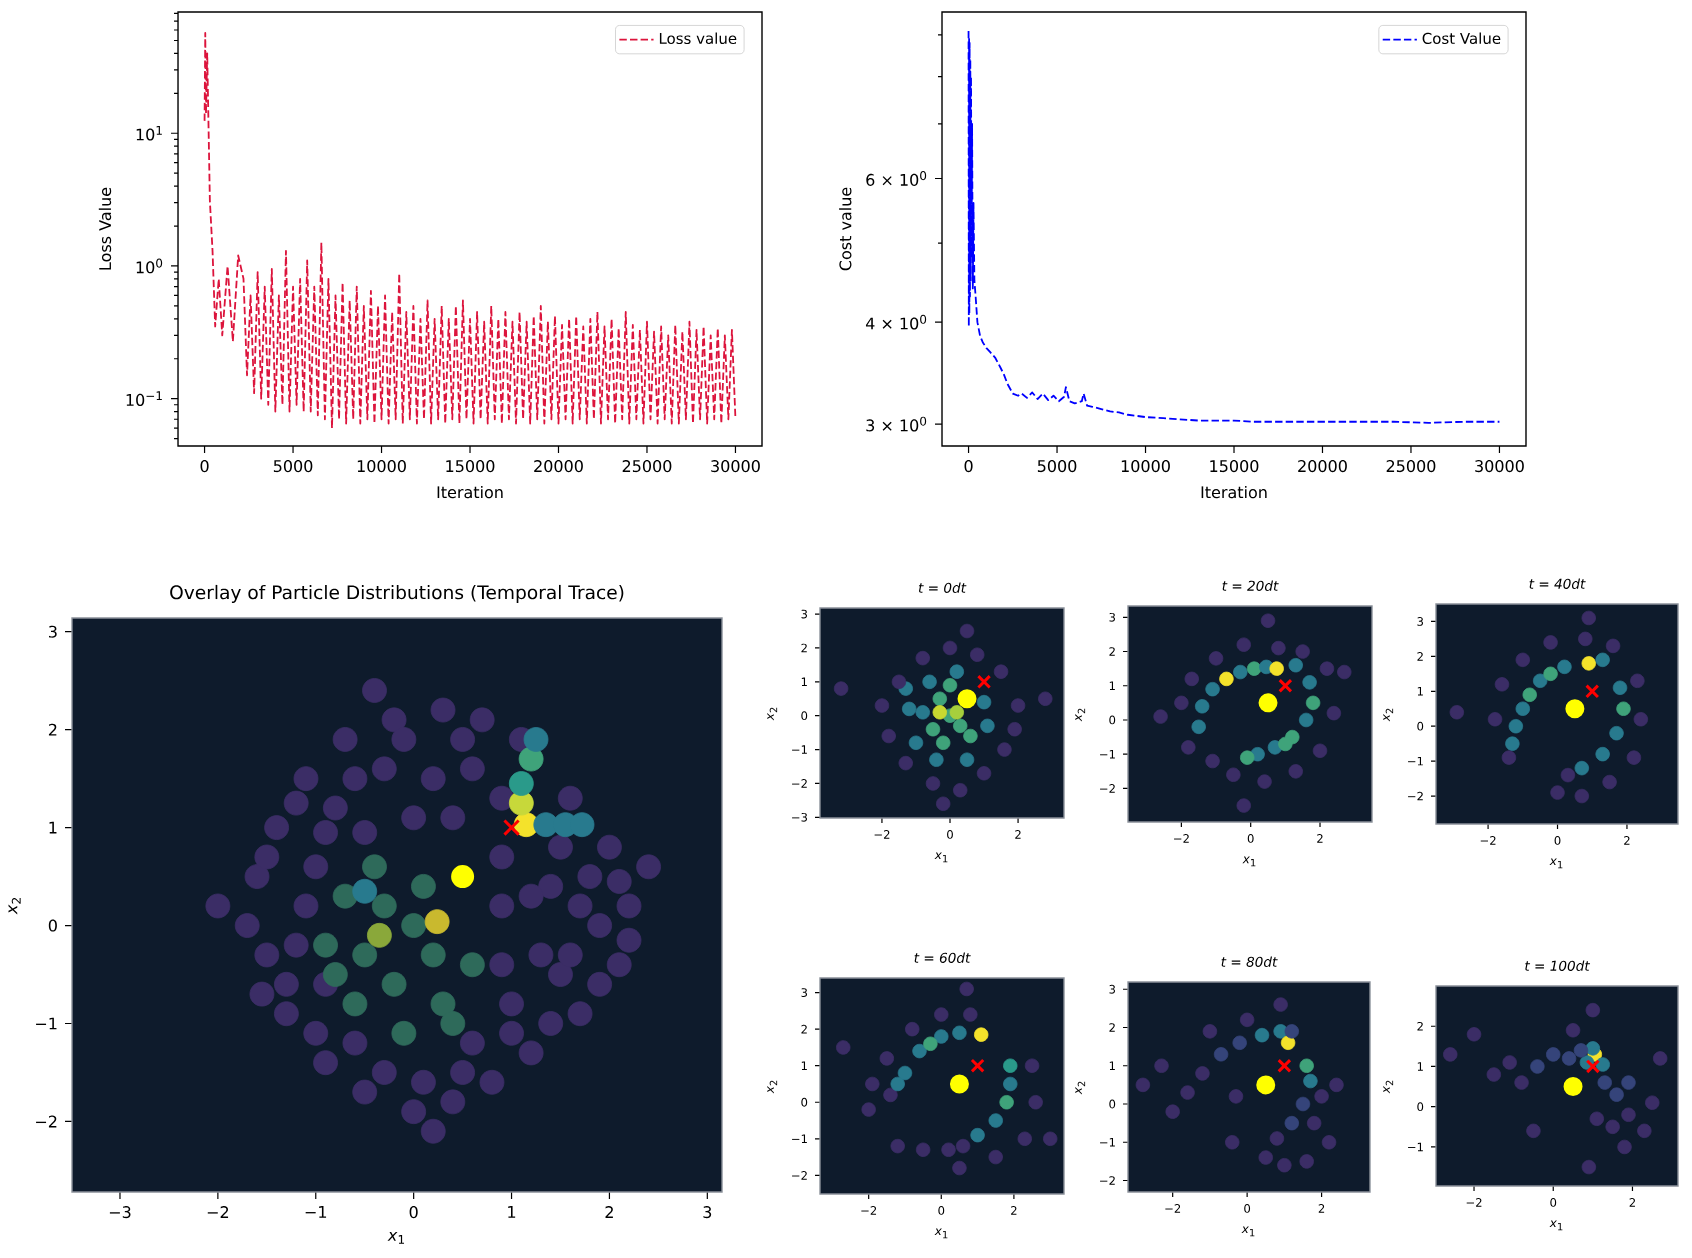 The width and height of the screenshot is (1692, 1258). I want to click on x-axis-title: Iteration, so click(1234, 492).